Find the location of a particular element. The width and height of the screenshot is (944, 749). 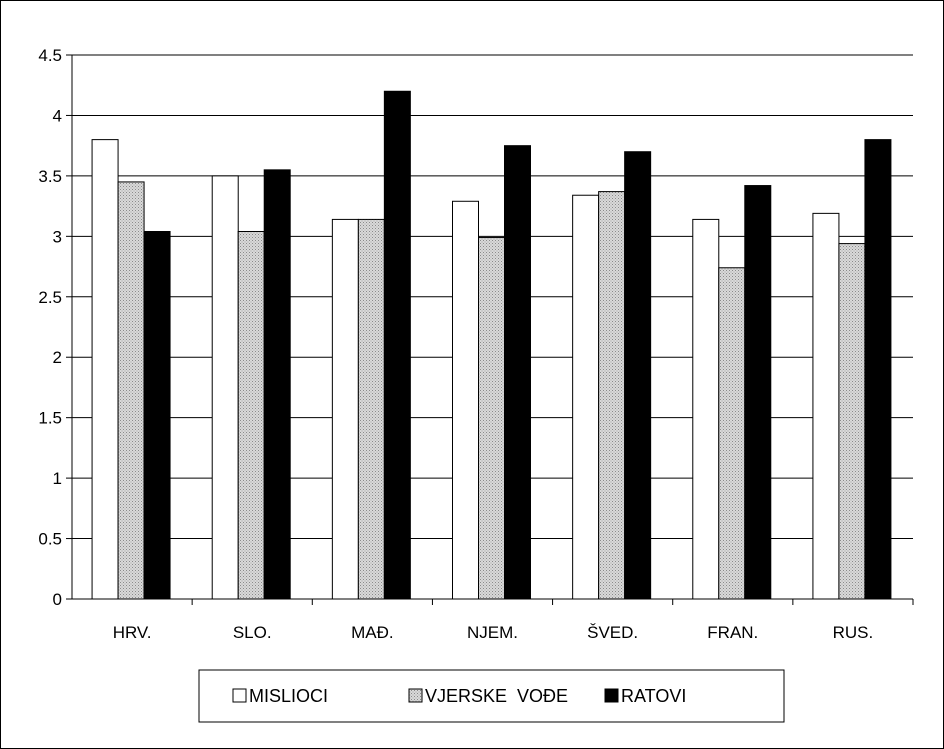

x-tick-label: HRV. is located at coordinates (132, 632).